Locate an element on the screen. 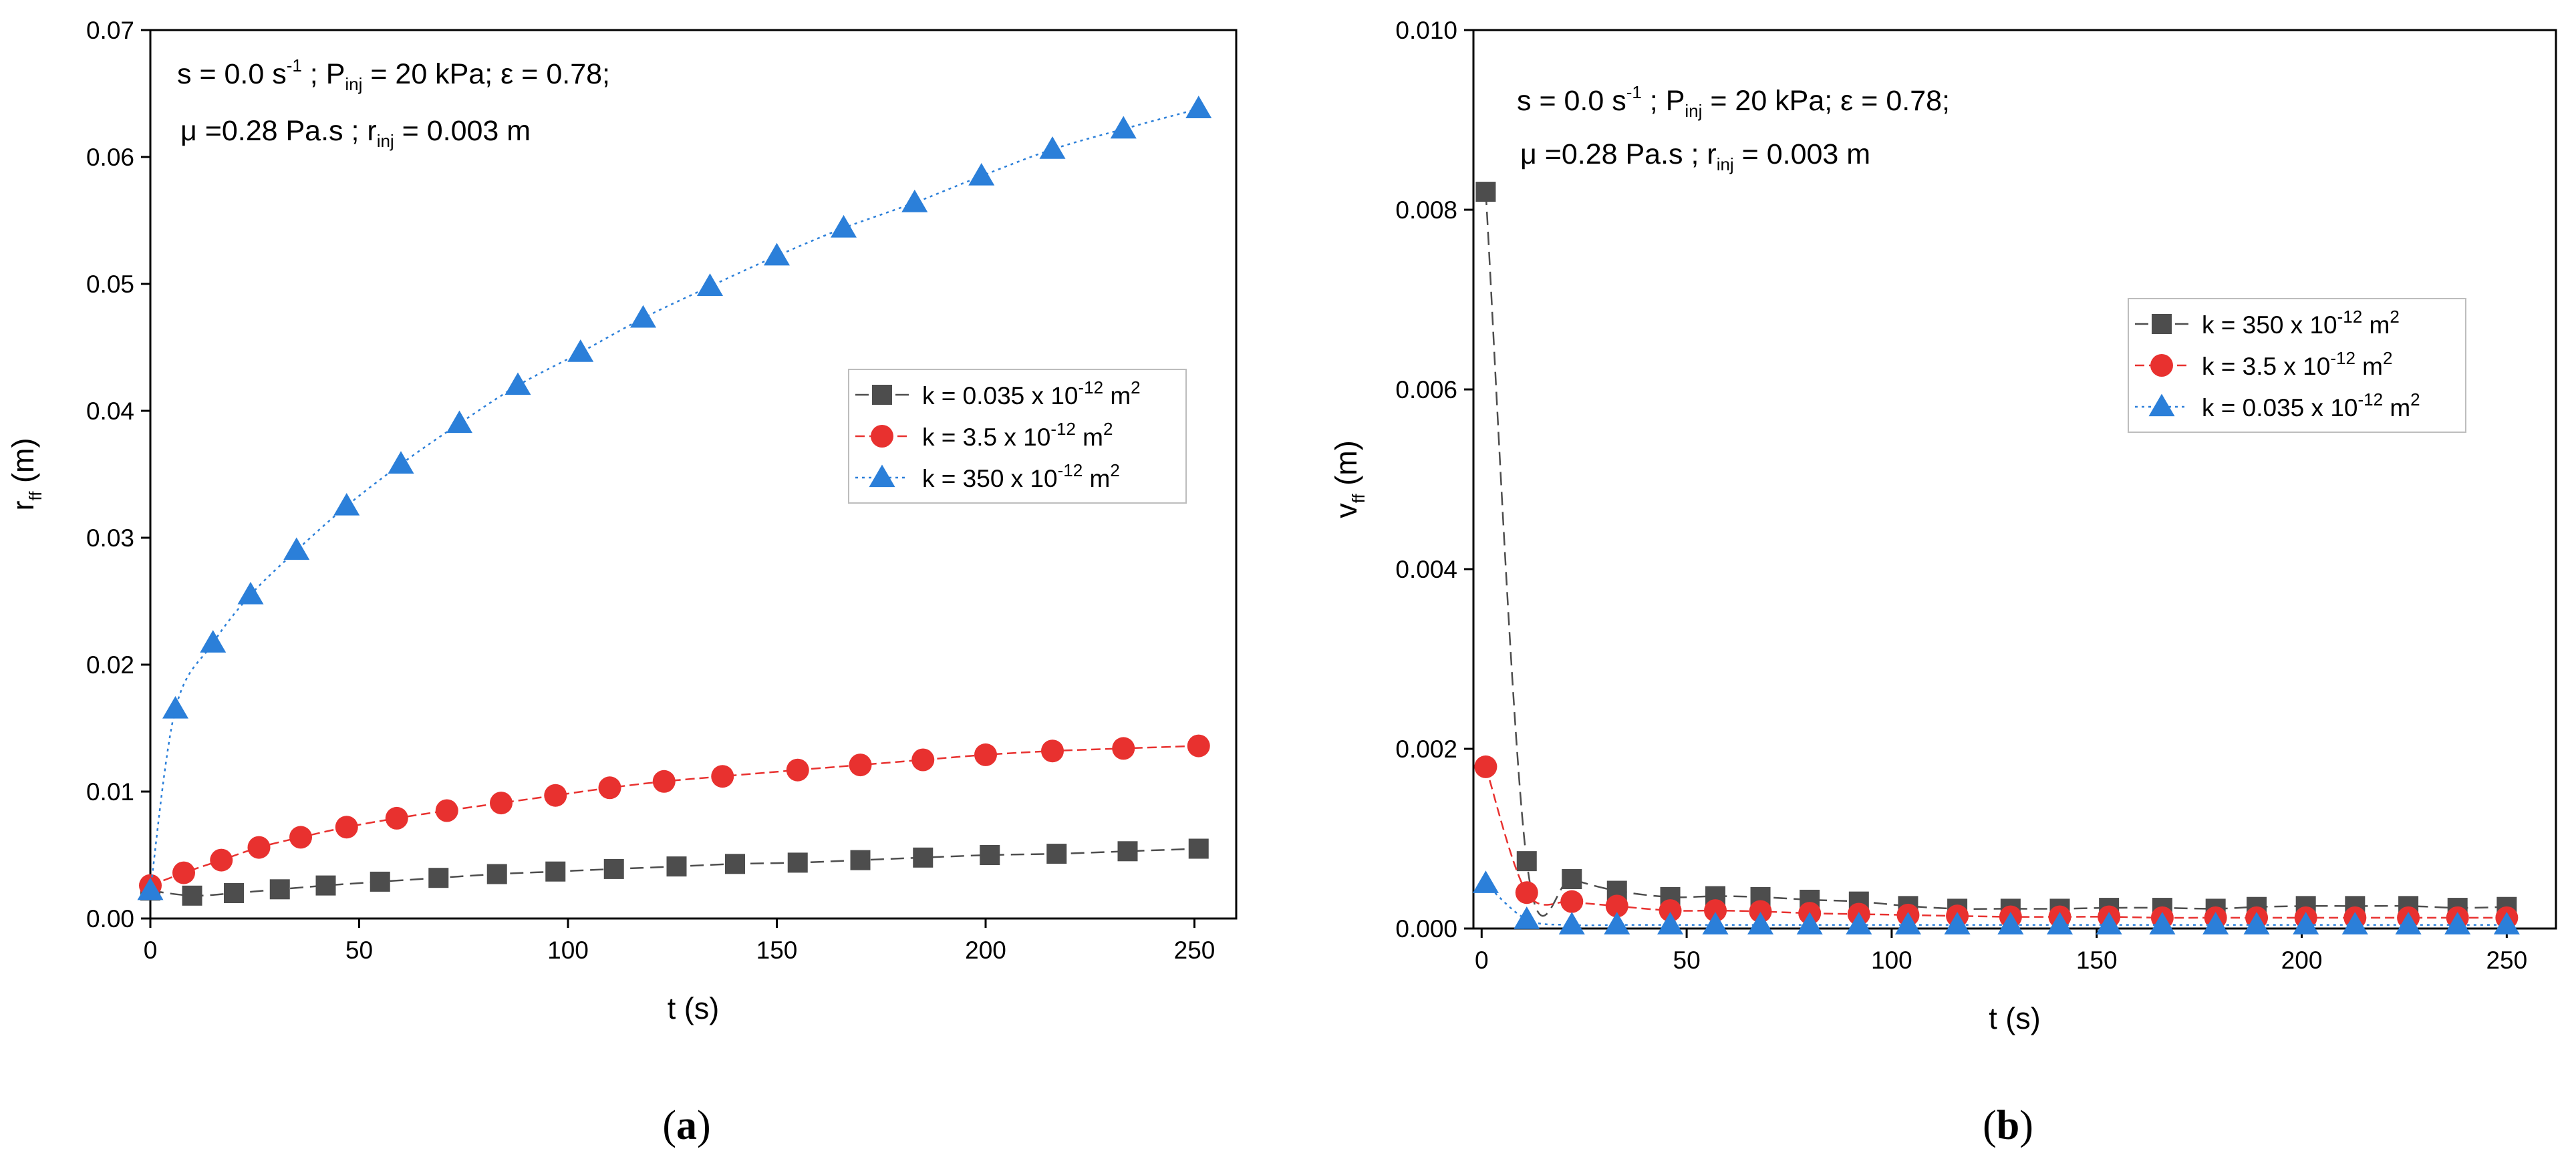  y-tick-label: 0.008 is located at coordinates (1426, 210).